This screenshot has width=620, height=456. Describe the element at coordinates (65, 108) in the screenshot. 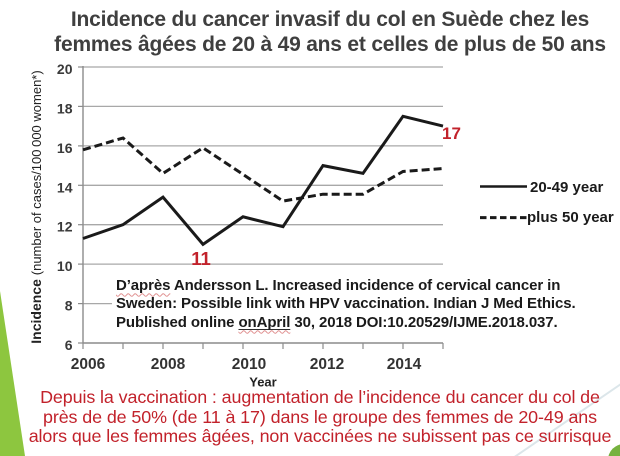

I see `svg-text: 18` at that location.